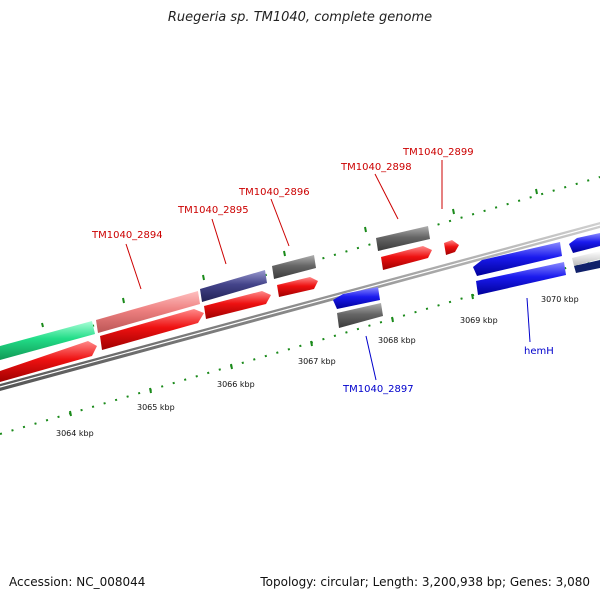 The image size is (600, 600). What do you see at coordinates (378, 389) in the screenshot?
I see `gene-label-2897: TM1040_2897` at bounding box center [378, 389].